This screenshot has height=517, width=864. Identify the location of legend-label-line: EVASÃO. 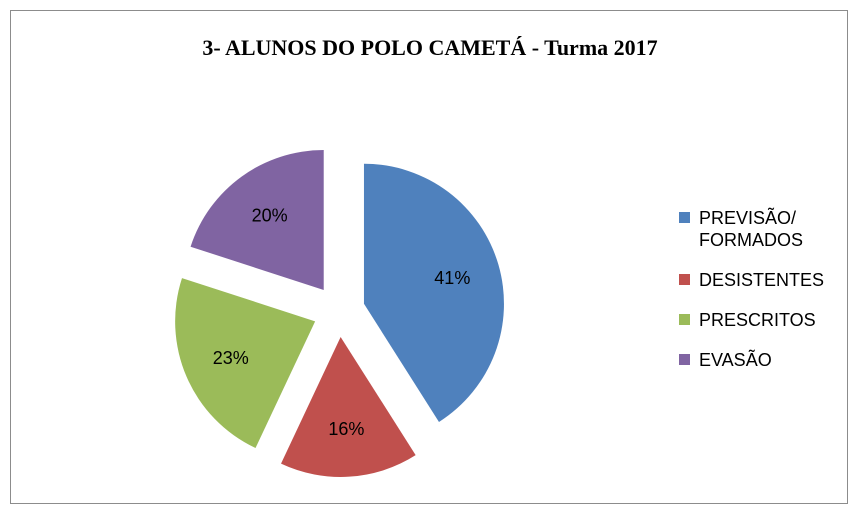
(735, 360).